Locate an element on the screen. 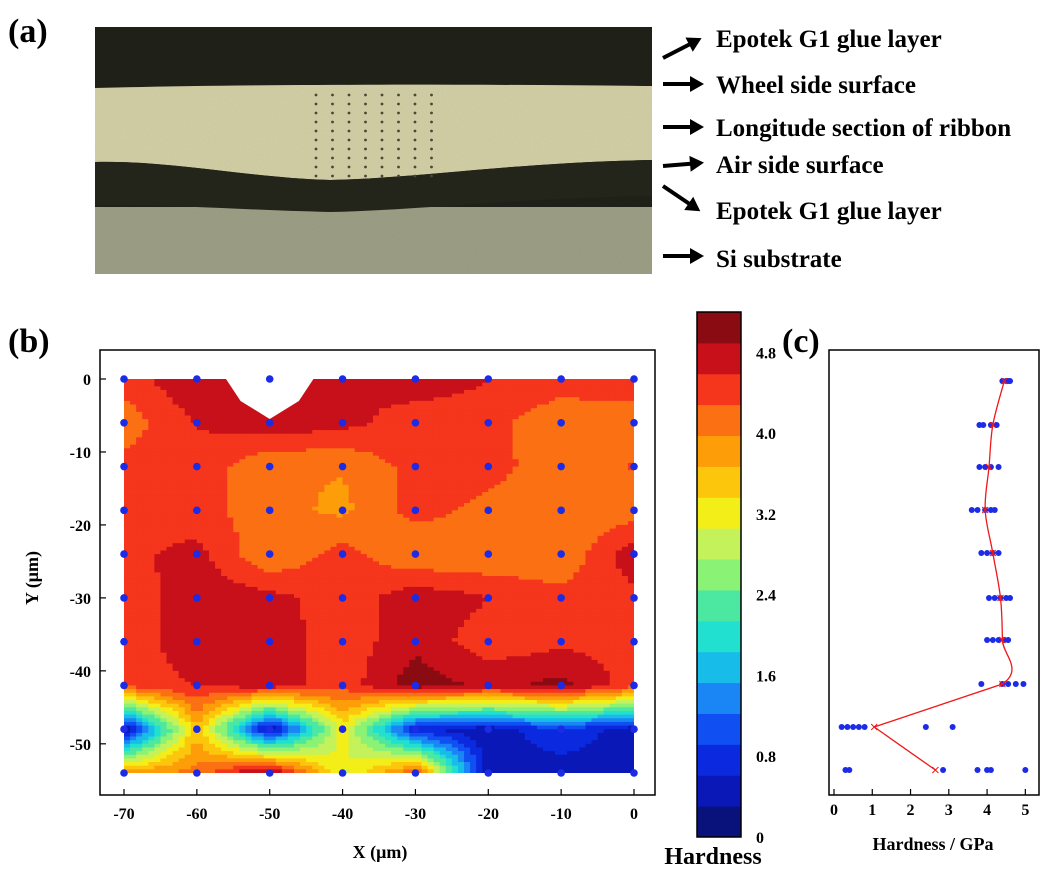  annotation-arrowhead is located at coordinates (697, 127).